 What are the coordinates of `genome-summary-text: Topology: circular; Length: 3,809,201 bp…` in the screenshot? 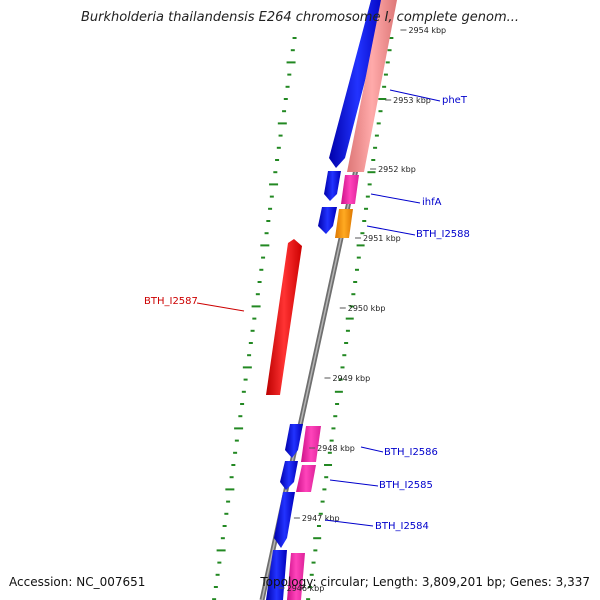 It's located at (425, 582).